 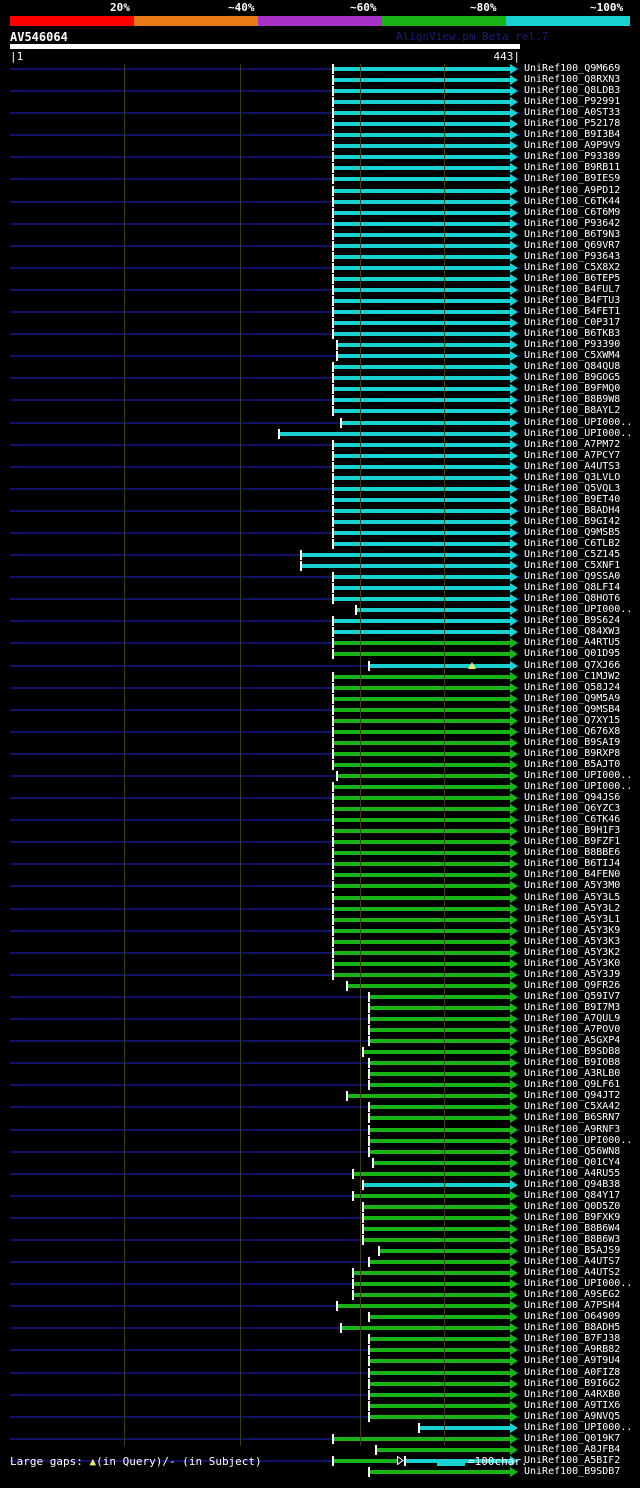 I want to click on hit-row: UniRef100_B8ADH4, so click(x=320, y=511).